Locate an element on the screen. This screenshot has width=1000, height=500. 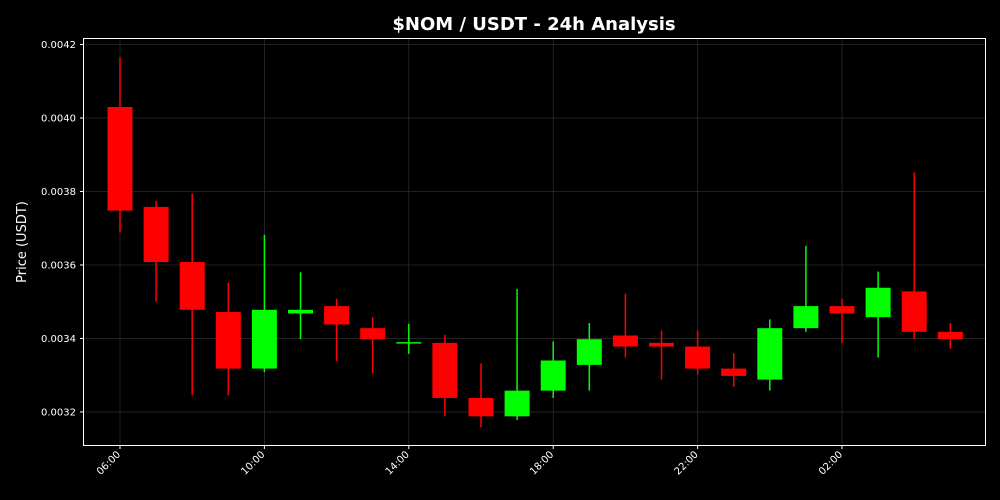
chart-title: $NOM / USDT - 24h Analysis is located at coordinates (533, 24).